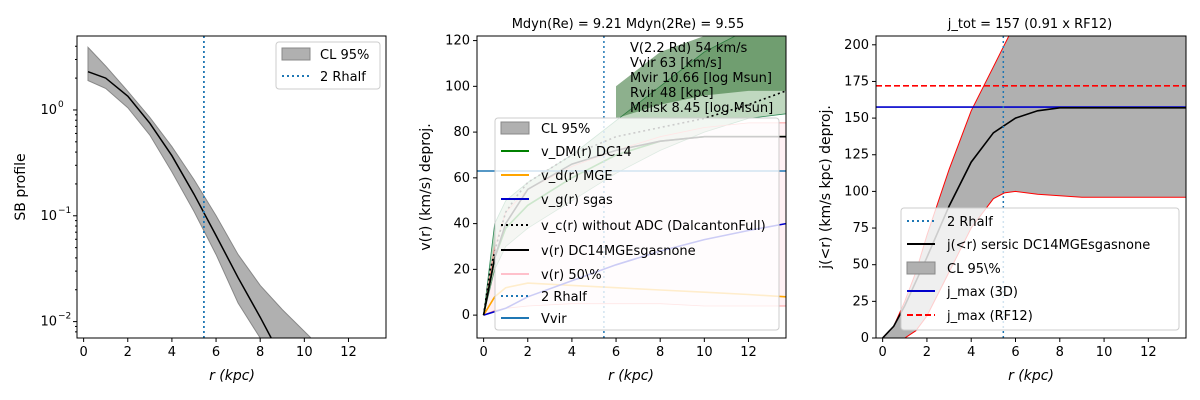  What do you see at coordinates (483, 352) in the screenshot?
I see `p2-xtick-label: 0` at bounding box center [483, 352].